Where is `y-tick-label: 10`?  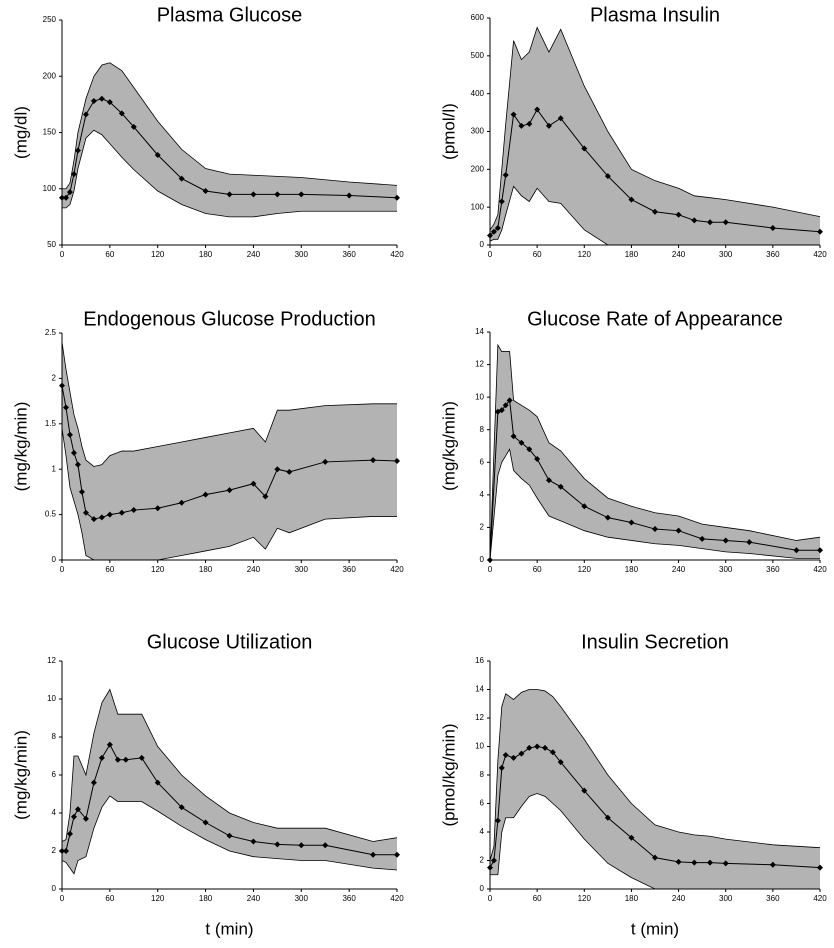
y-tick-label: 10 is located at coordinates (479, 396).